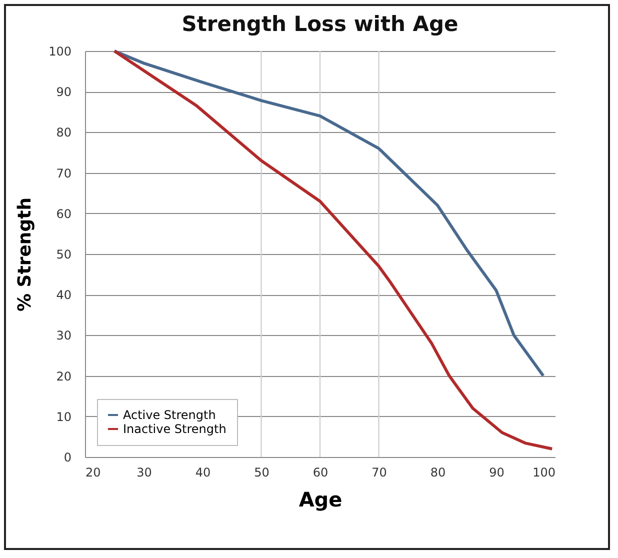 The image size is (618, 558). What do you see at coordinates (64, 92) in the screenshot?
I see `y-tick-label: 90` at bounding box center [64, 92].